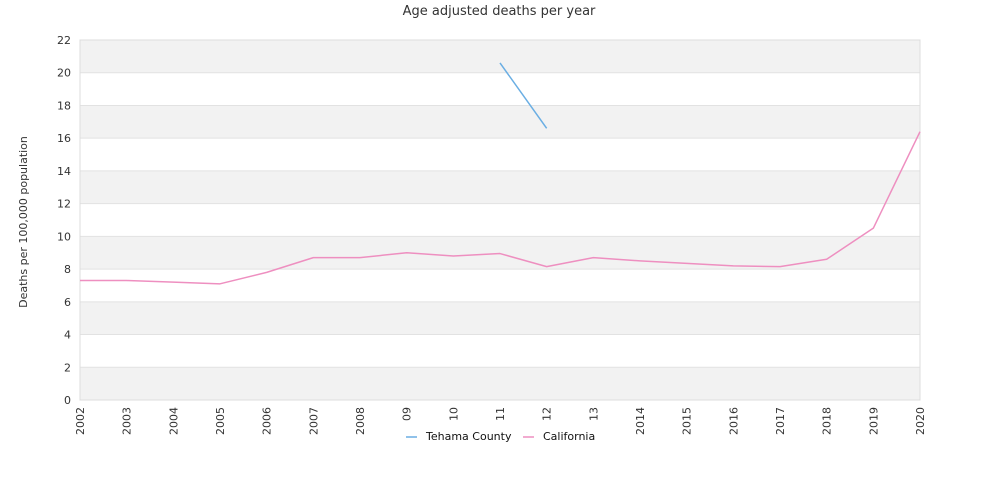 The width and height of the screenshot is (1000, 500). What do you see at coordinates (547, 414) in the screenshot?
I see `x-tick-label: 12` at bounding box center [547, 414].